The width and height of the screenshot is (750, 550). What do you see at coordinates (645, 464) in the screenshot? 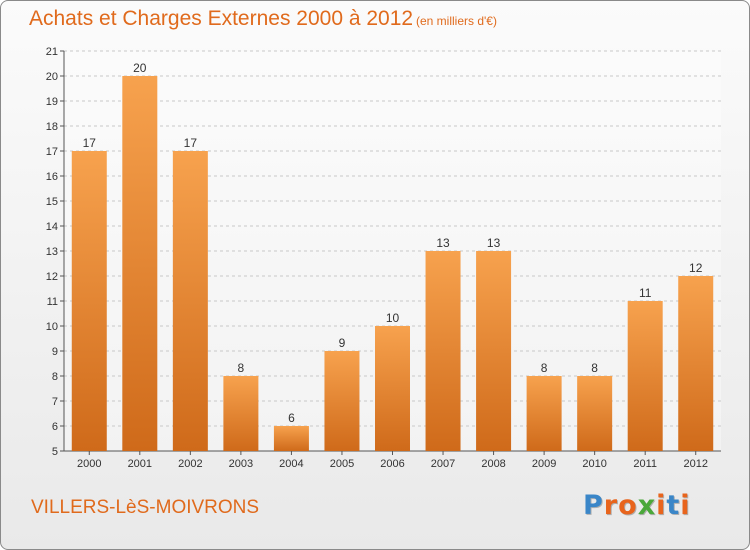
I see `x-tick-label: 2011` at bounding box center [645, 464].